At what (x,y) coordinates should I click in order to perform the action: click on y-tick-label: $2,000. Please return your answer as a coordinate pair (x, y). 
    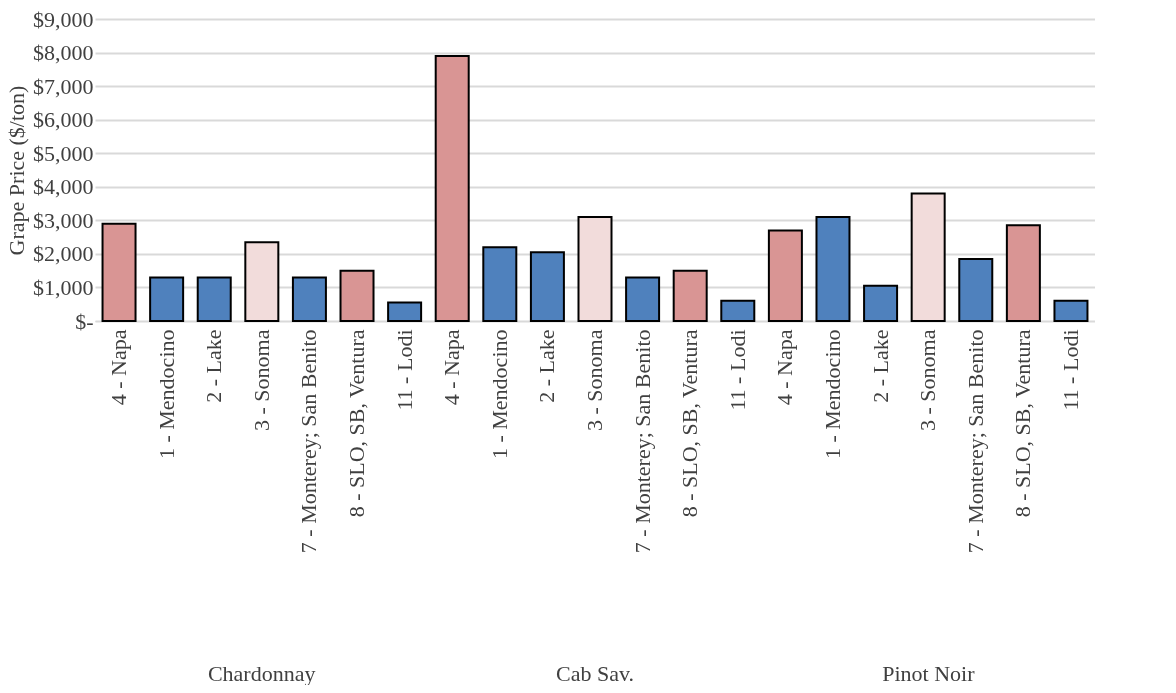
    Looking at the image, I should click on (63, 254).